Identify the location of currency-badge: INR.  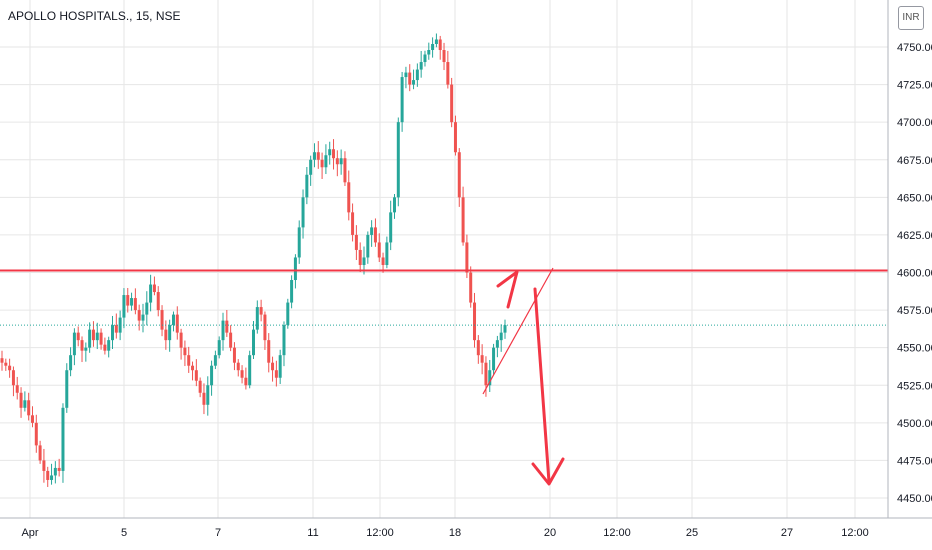
(911, 18).